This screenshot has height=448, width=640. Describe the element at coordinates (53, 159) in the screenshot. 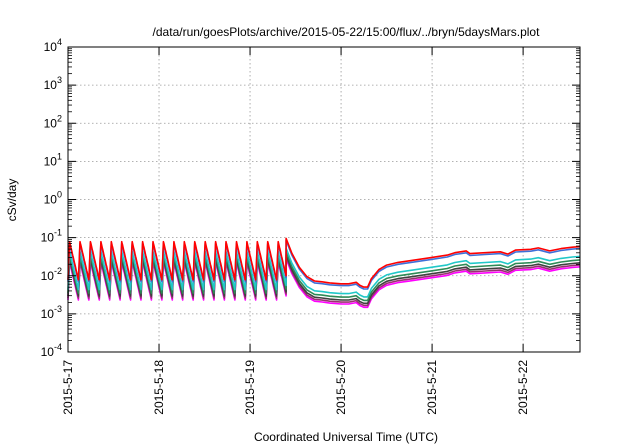

I see `y-tick-label: 10¹` at that location.